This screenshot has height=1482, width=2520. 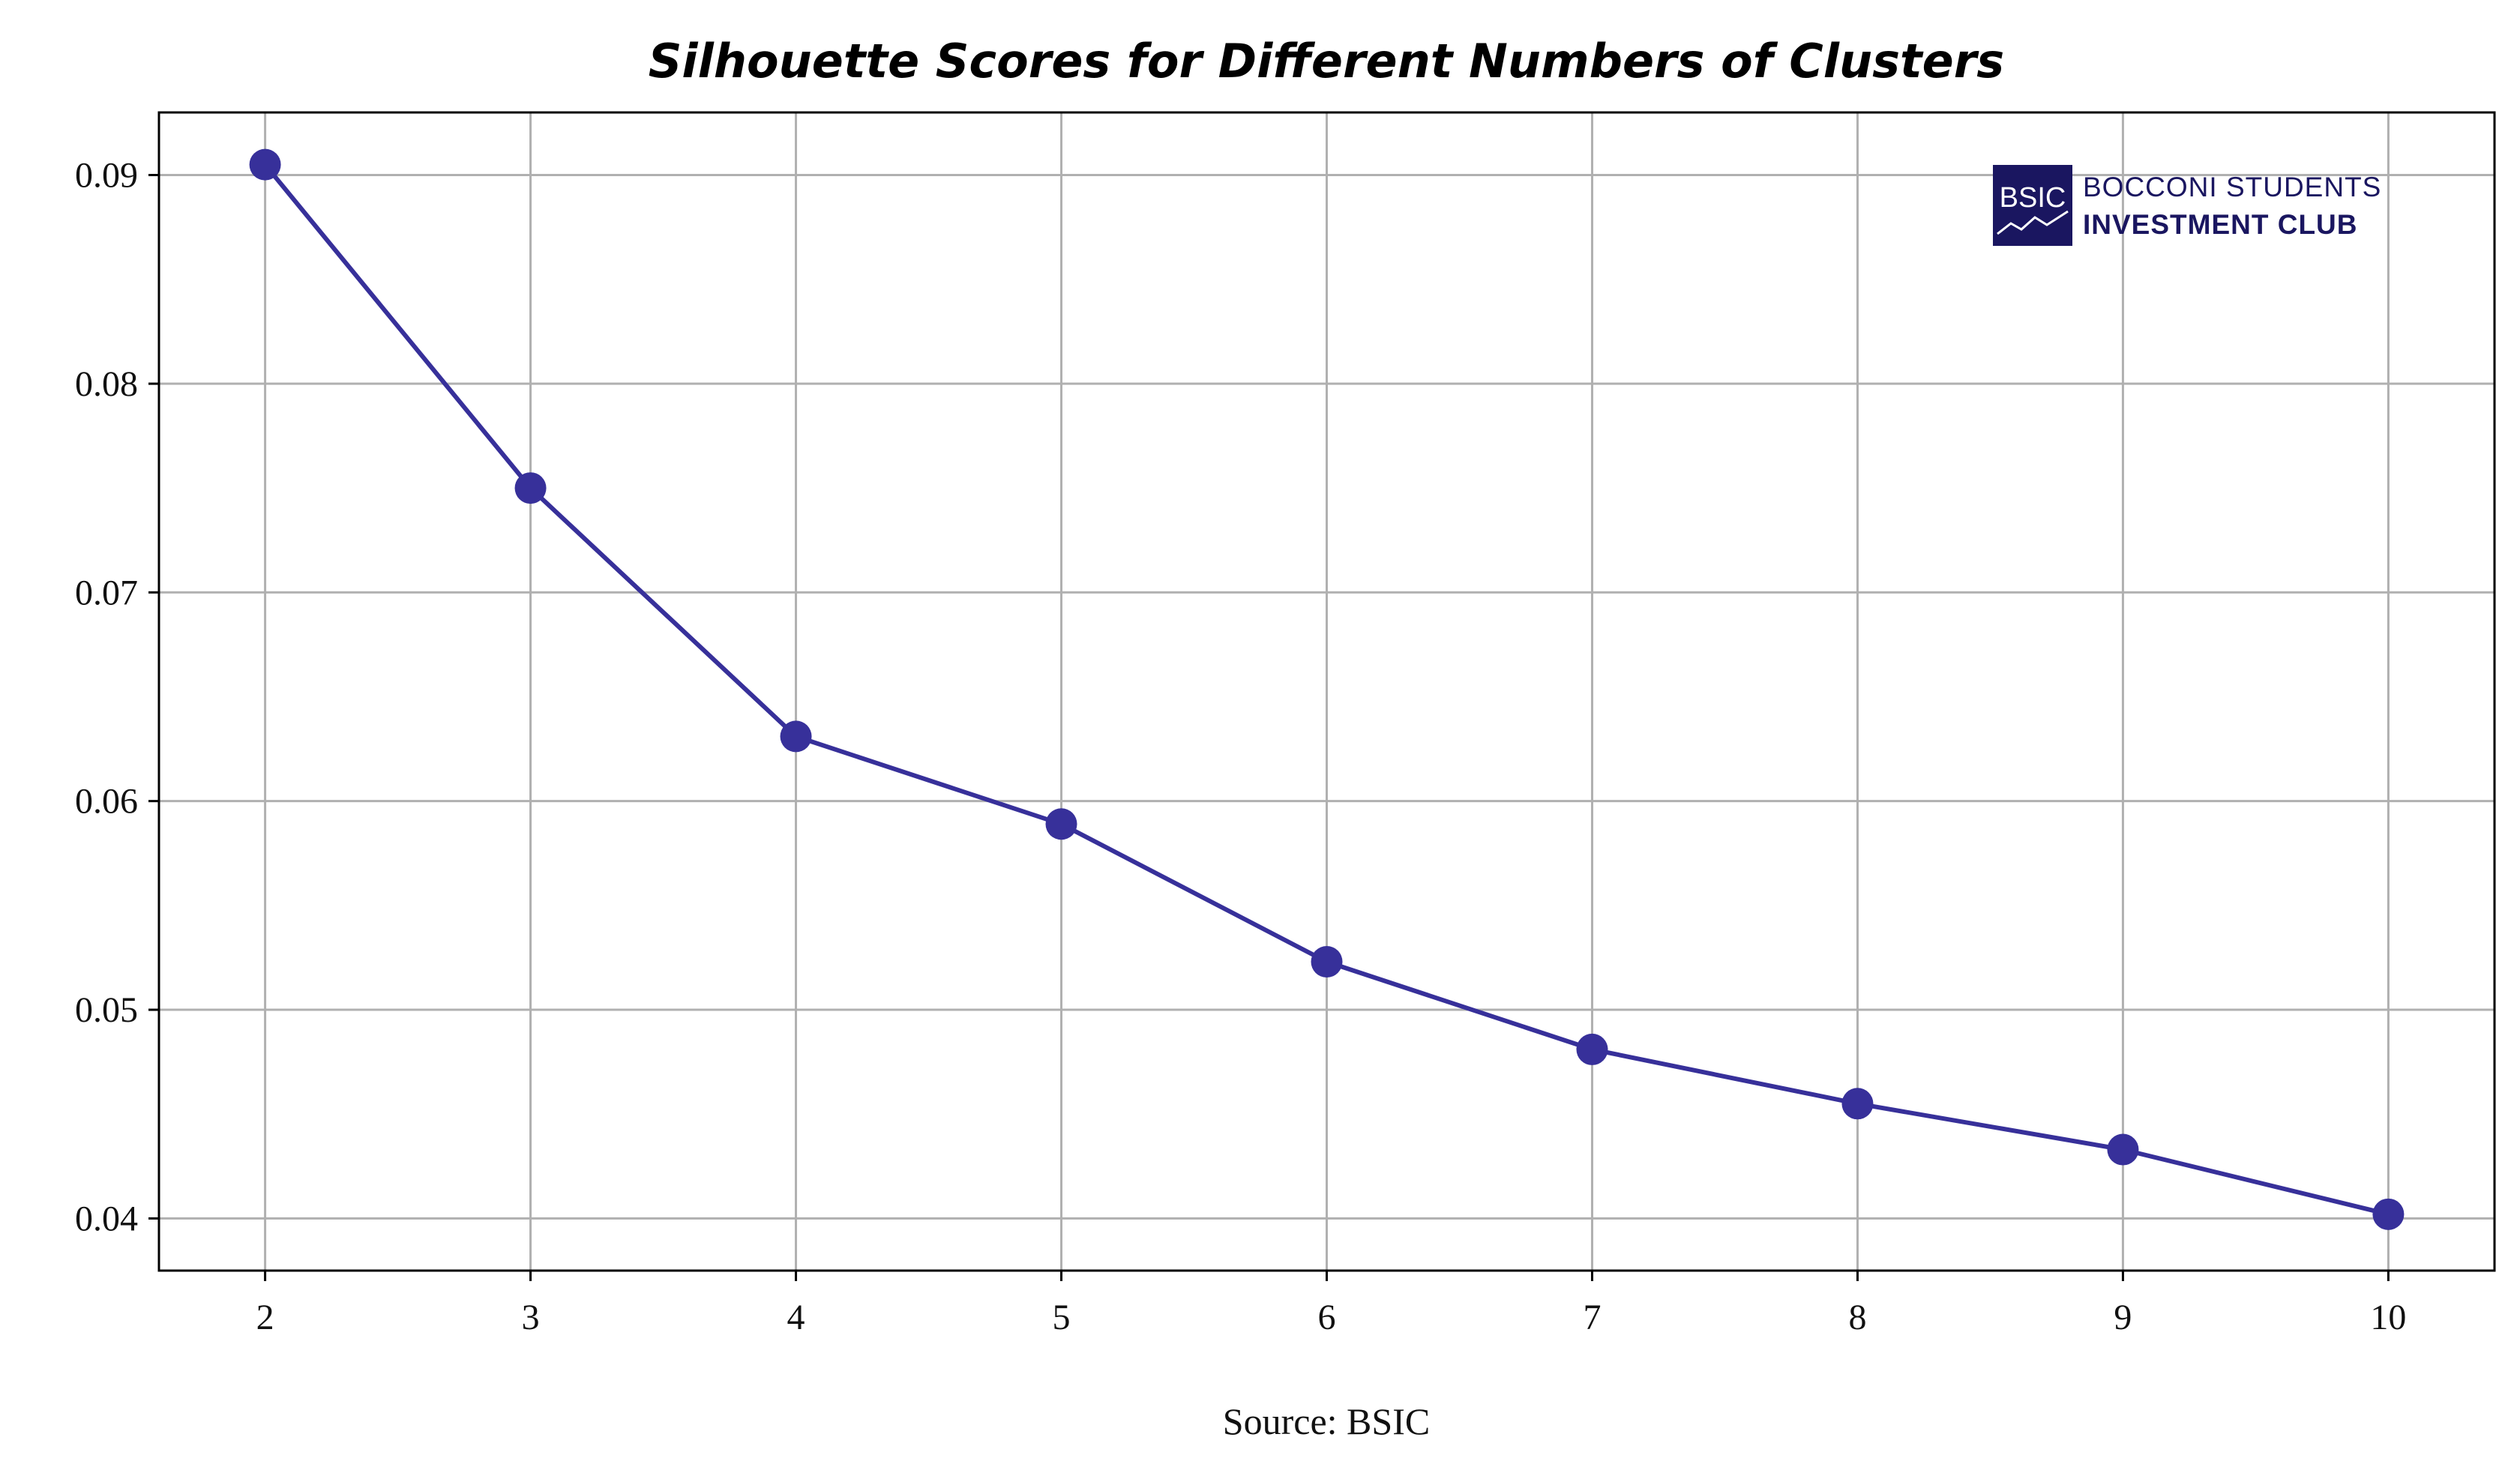 I want to click on x-tick-label: 5, so click(x=1062, y=1317).